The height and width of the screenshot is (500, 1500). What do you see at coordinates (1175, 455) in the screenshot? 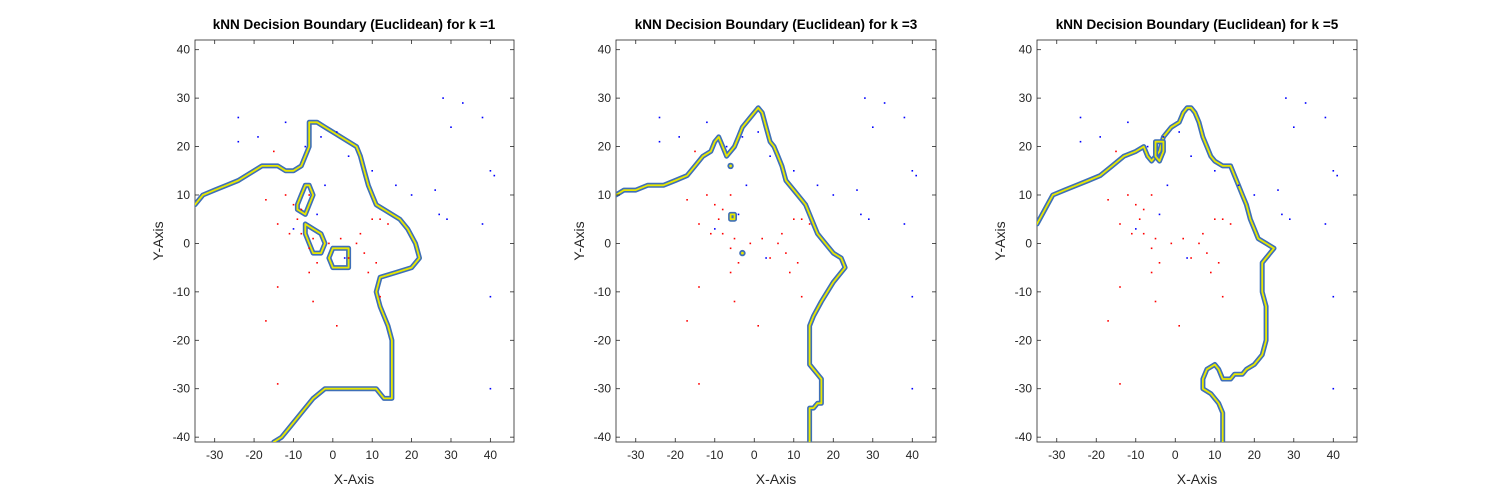
I see `x-tick-label: 0` at bounding box center [1175, 455].